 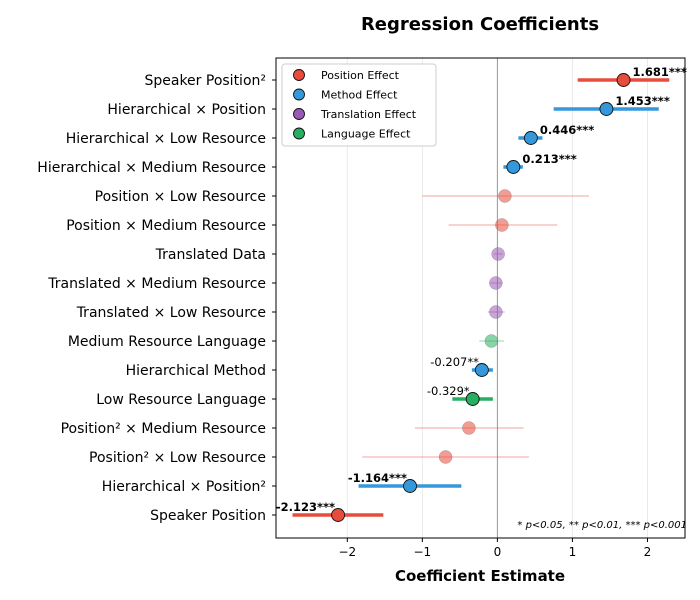 I want to click on row-label: Position × Low Resource, so click(x=180, y=197).